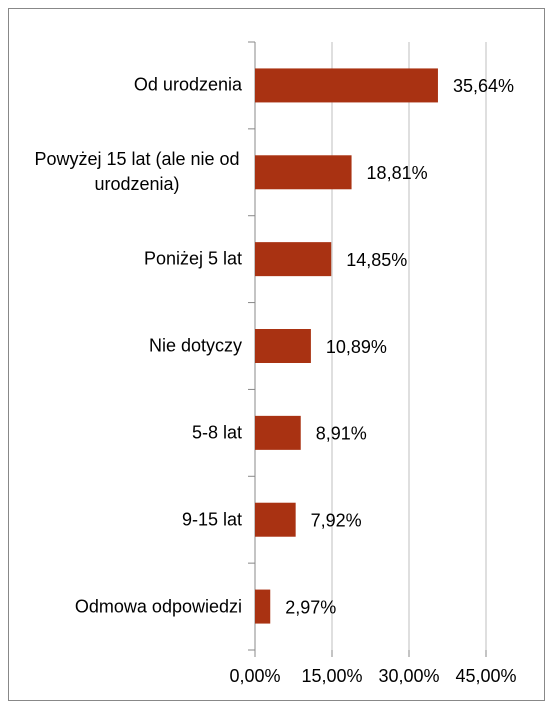  I want to click on value-label: 2,97%, so click(310, 607).